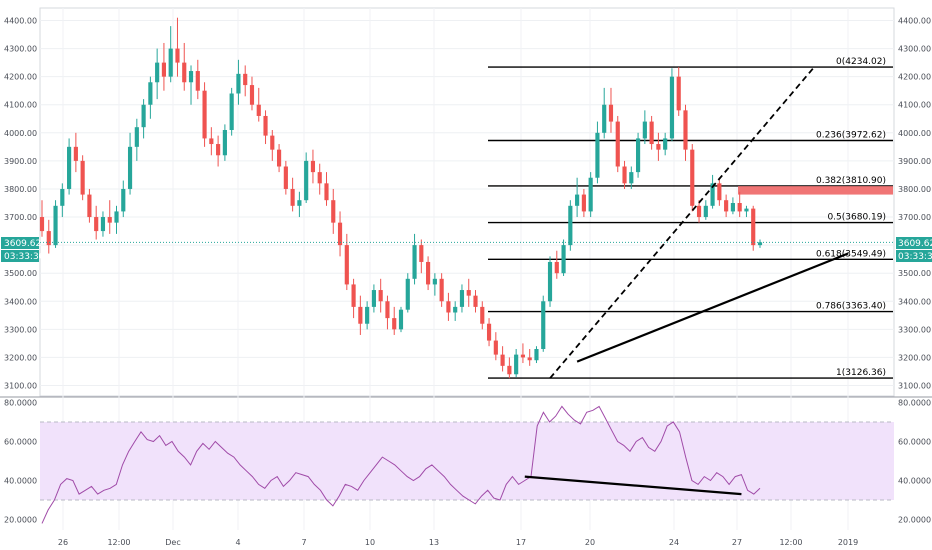 The height and width of the screenshot is (550, 932). What do you see at coordinates (914, 133) in the screenshot?
I see `price-tick-label-right: 4000.00` at bounding box center [914, 133].